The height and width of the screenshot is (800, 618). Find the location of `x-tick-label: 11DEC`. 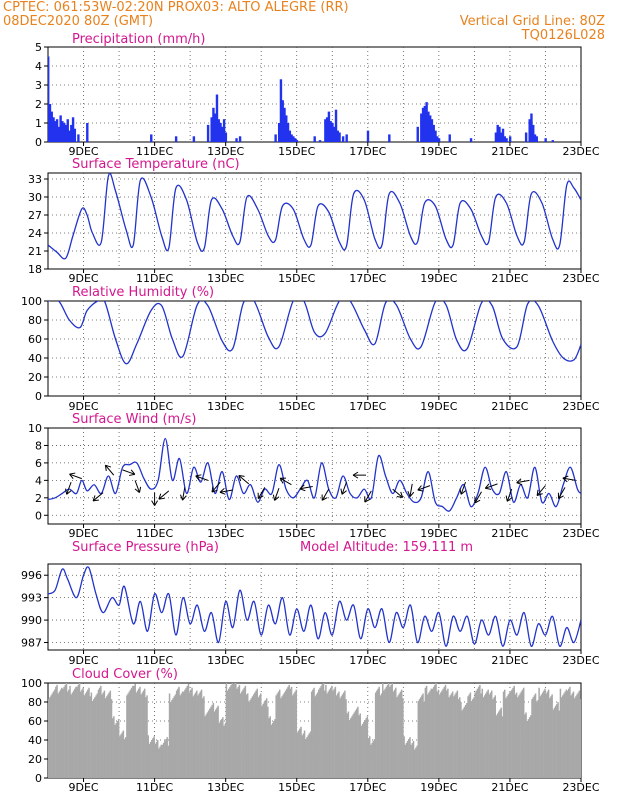

x-tick-label: 11DEC is located at coordinates (154, 660).